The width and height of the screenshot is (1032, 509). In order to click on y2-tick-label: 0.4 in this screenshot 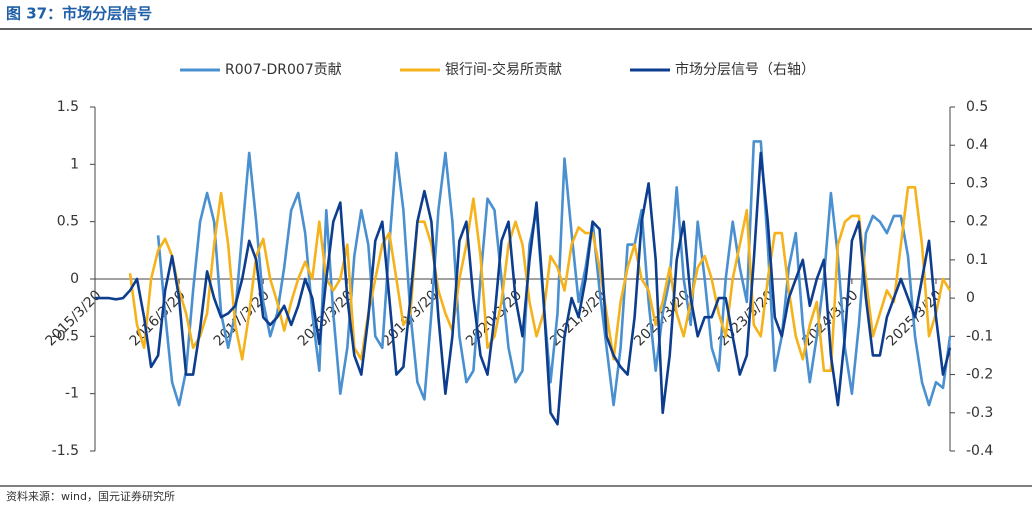, I will do `click(977, 145)`.